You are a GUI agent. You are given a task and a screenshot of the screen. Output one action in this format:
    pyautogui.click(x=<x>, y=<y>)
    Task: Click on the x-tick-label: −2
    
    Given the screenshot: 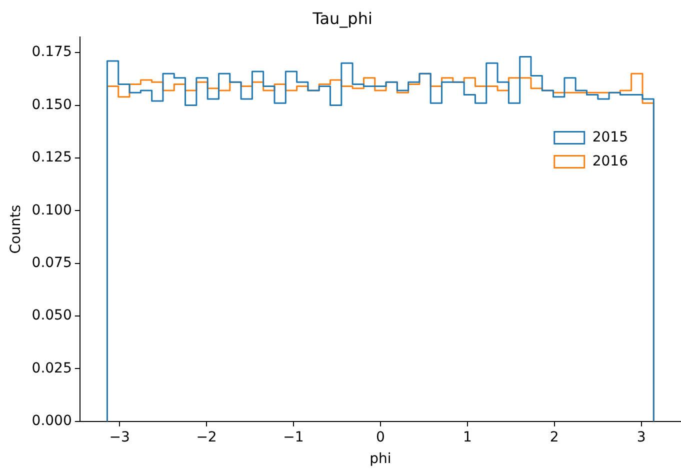 What is the action you would take?
    pyautogui.click(x=206, y=437)
    